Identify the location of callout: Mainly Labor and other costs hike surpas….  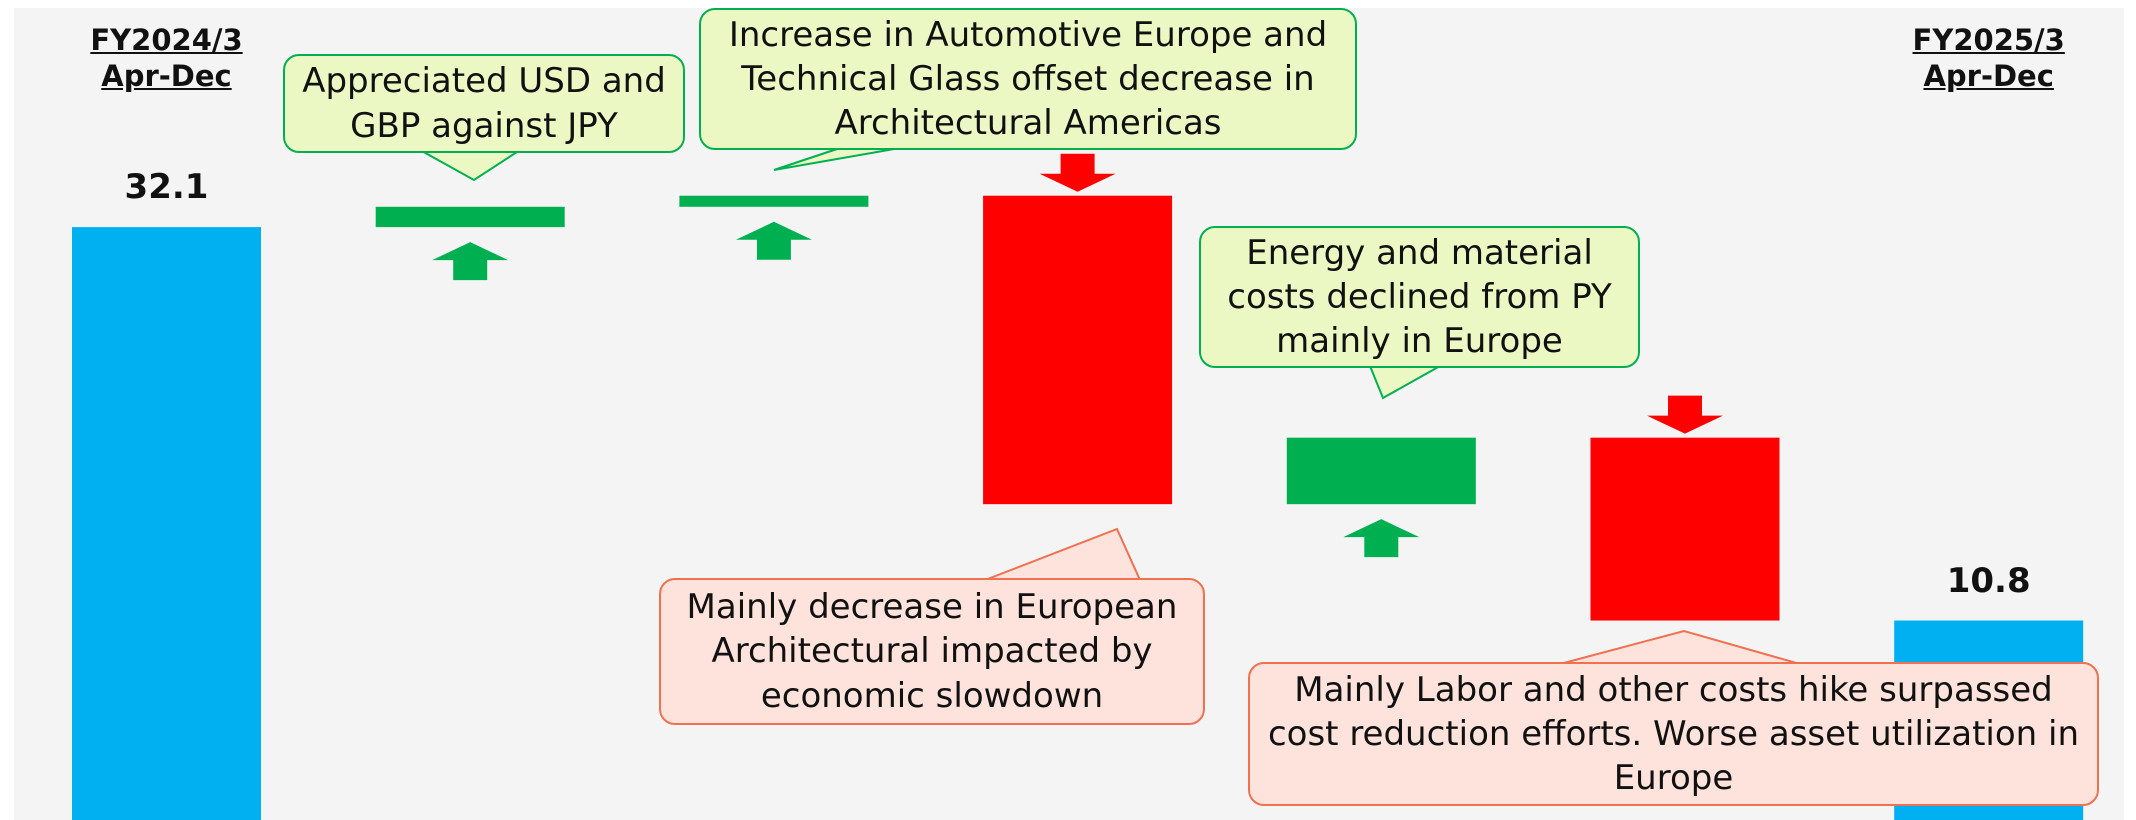
(1673, 734).